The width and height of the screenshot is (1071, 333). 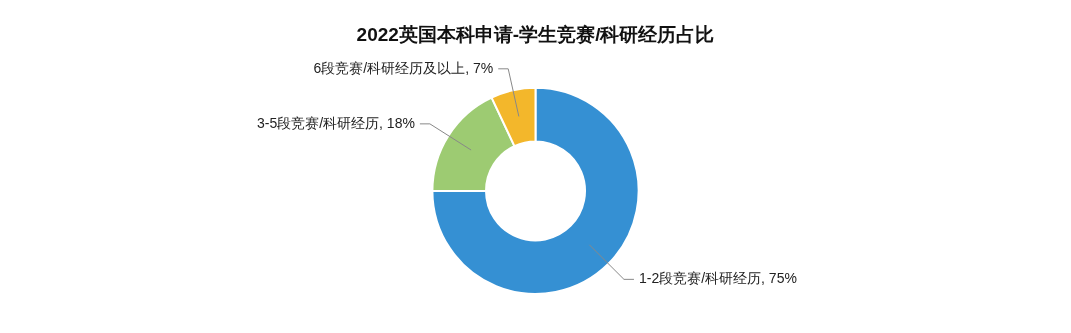 What do you see at coordinates (403, 67) in the screenshot?
I see `slice-label: 6段竞赛/科研经历及以上, 7%` at bounding box center [403, 67].